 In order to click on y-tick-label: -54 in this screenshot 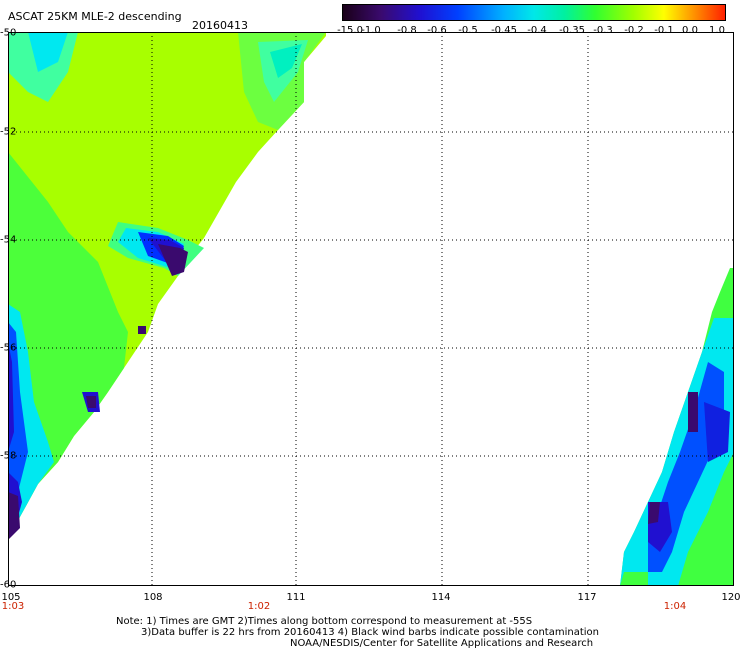, I will do `click(8, 240)`.